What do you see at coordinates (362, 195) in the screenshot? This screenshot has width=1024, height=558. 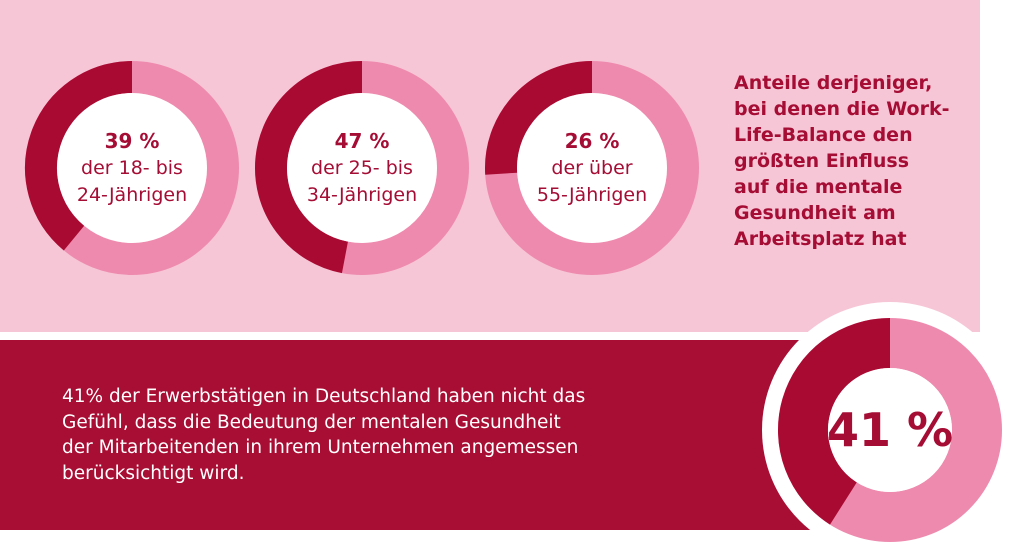 I see `category-label: 34-Jährigen` at bounding box center [362, 195].